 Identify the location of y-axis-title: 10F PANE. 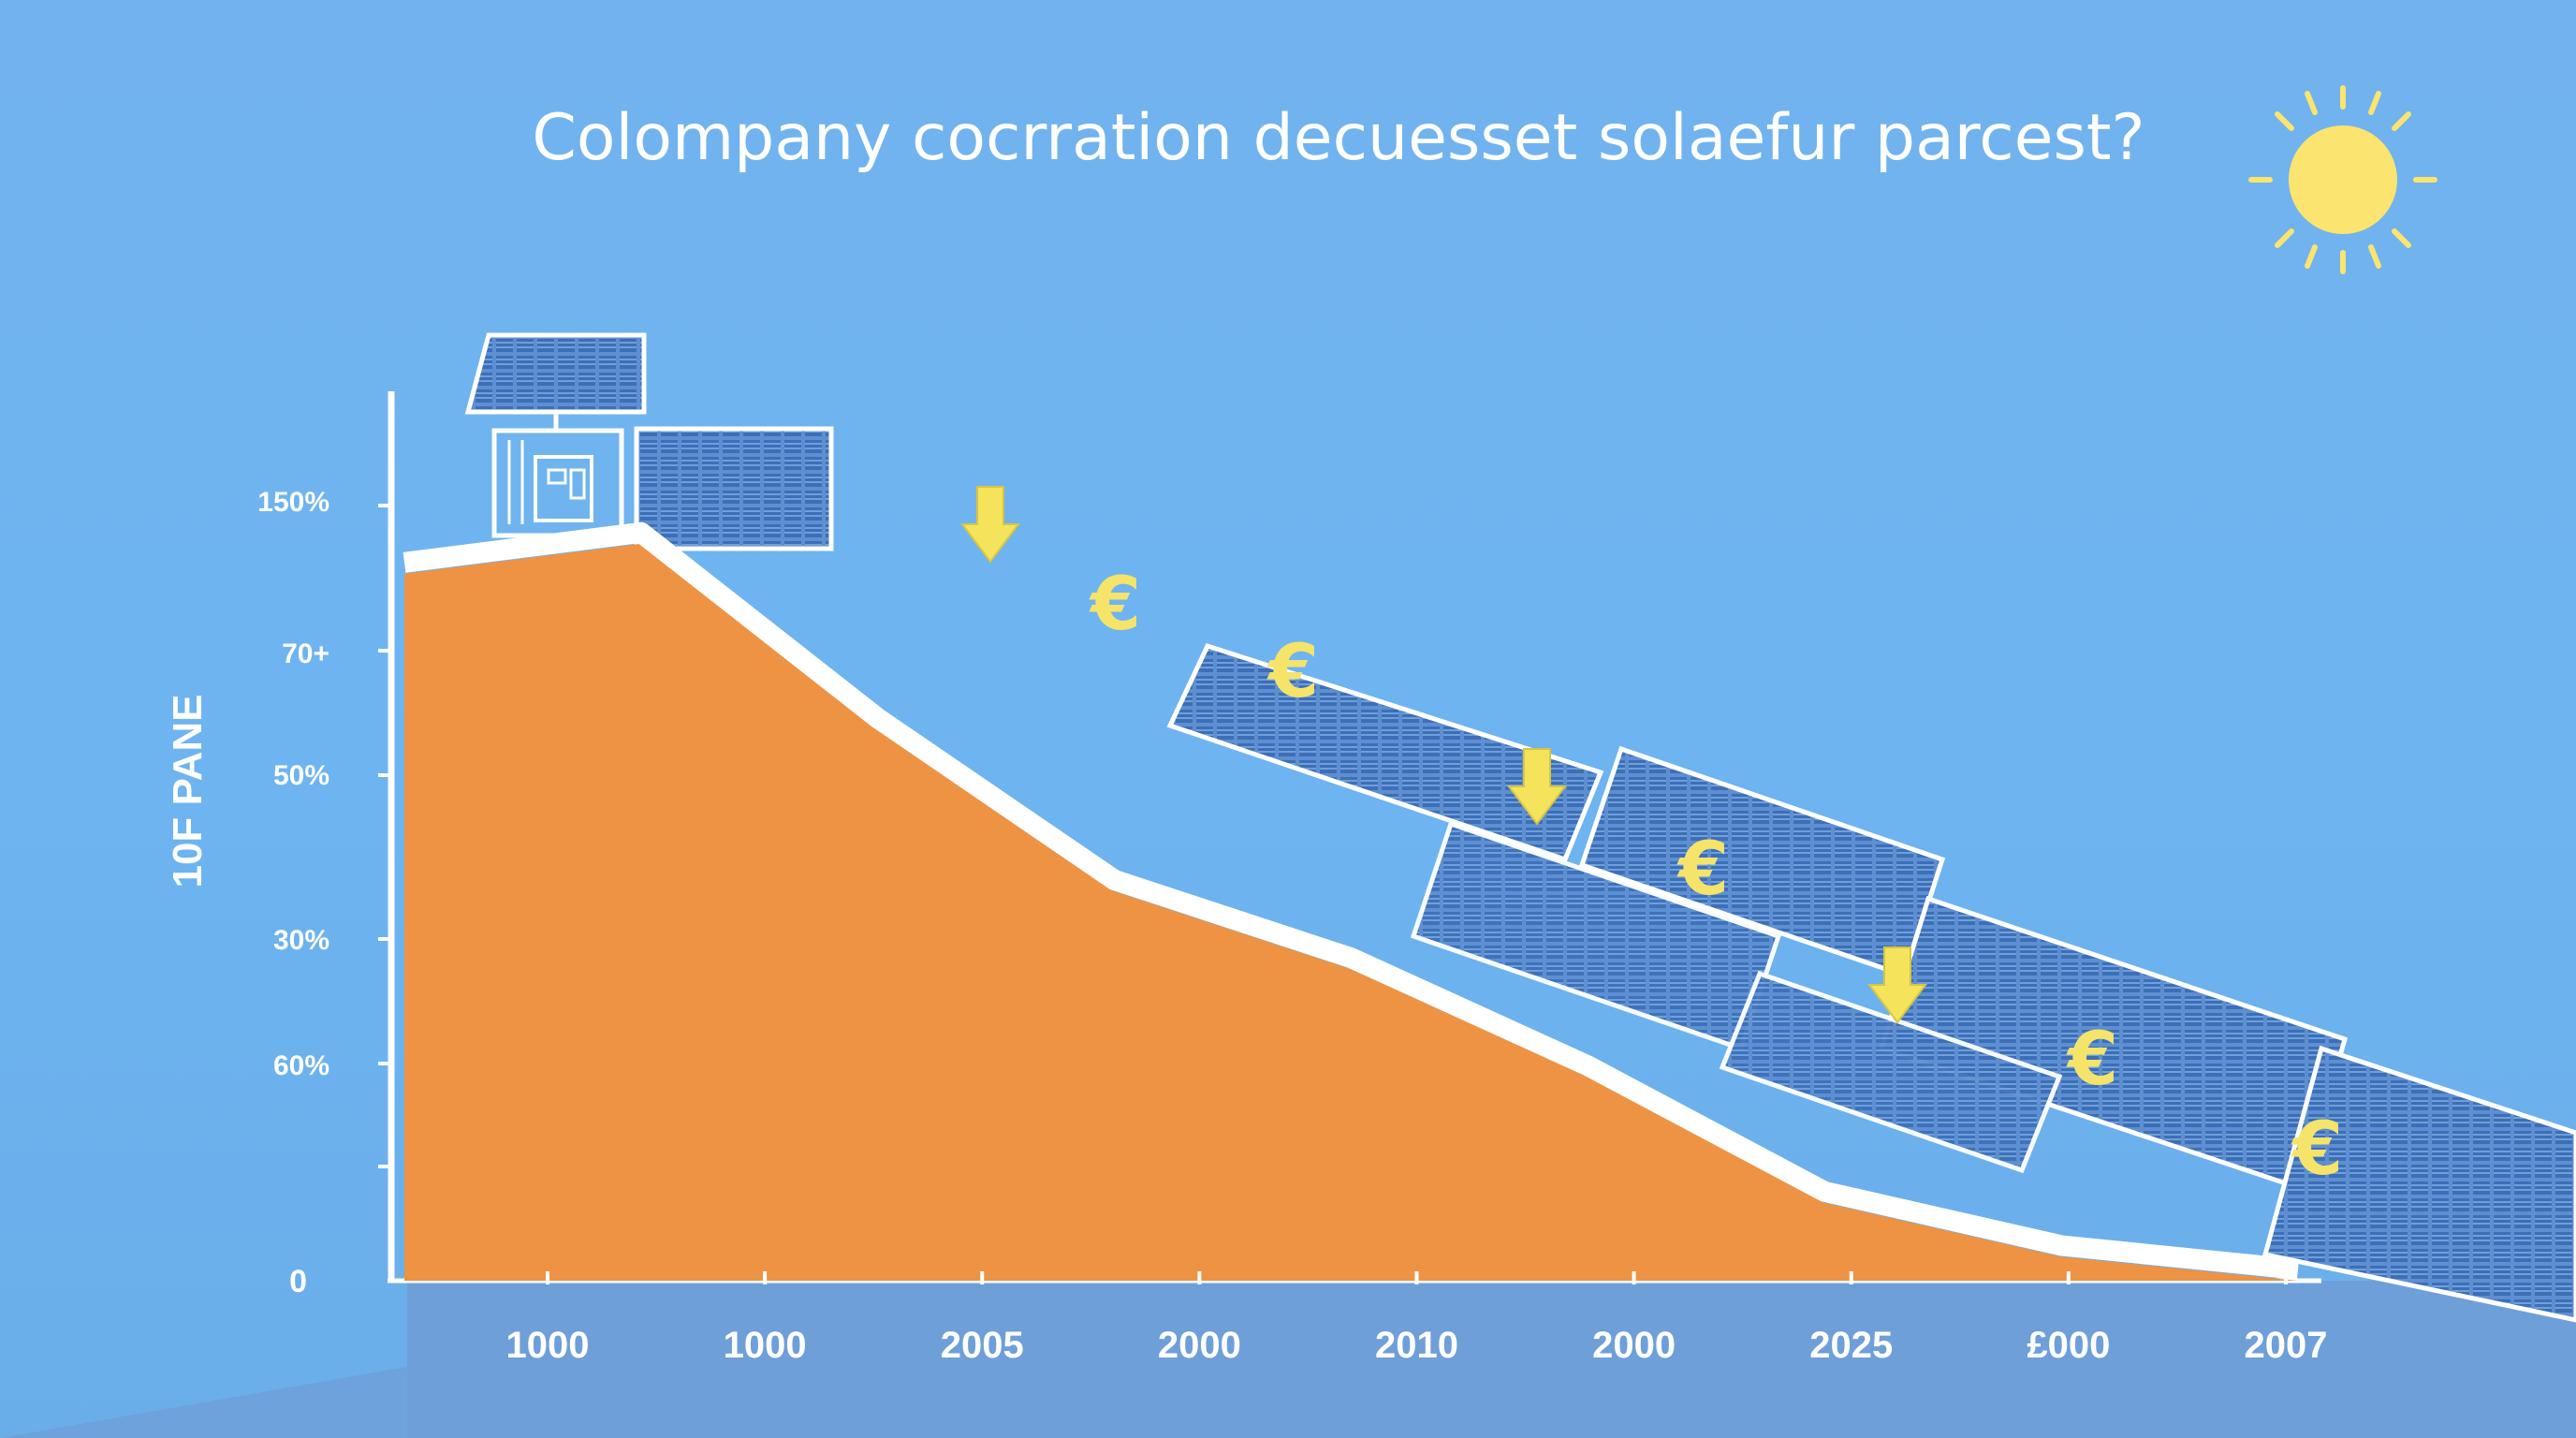
(188, 791).